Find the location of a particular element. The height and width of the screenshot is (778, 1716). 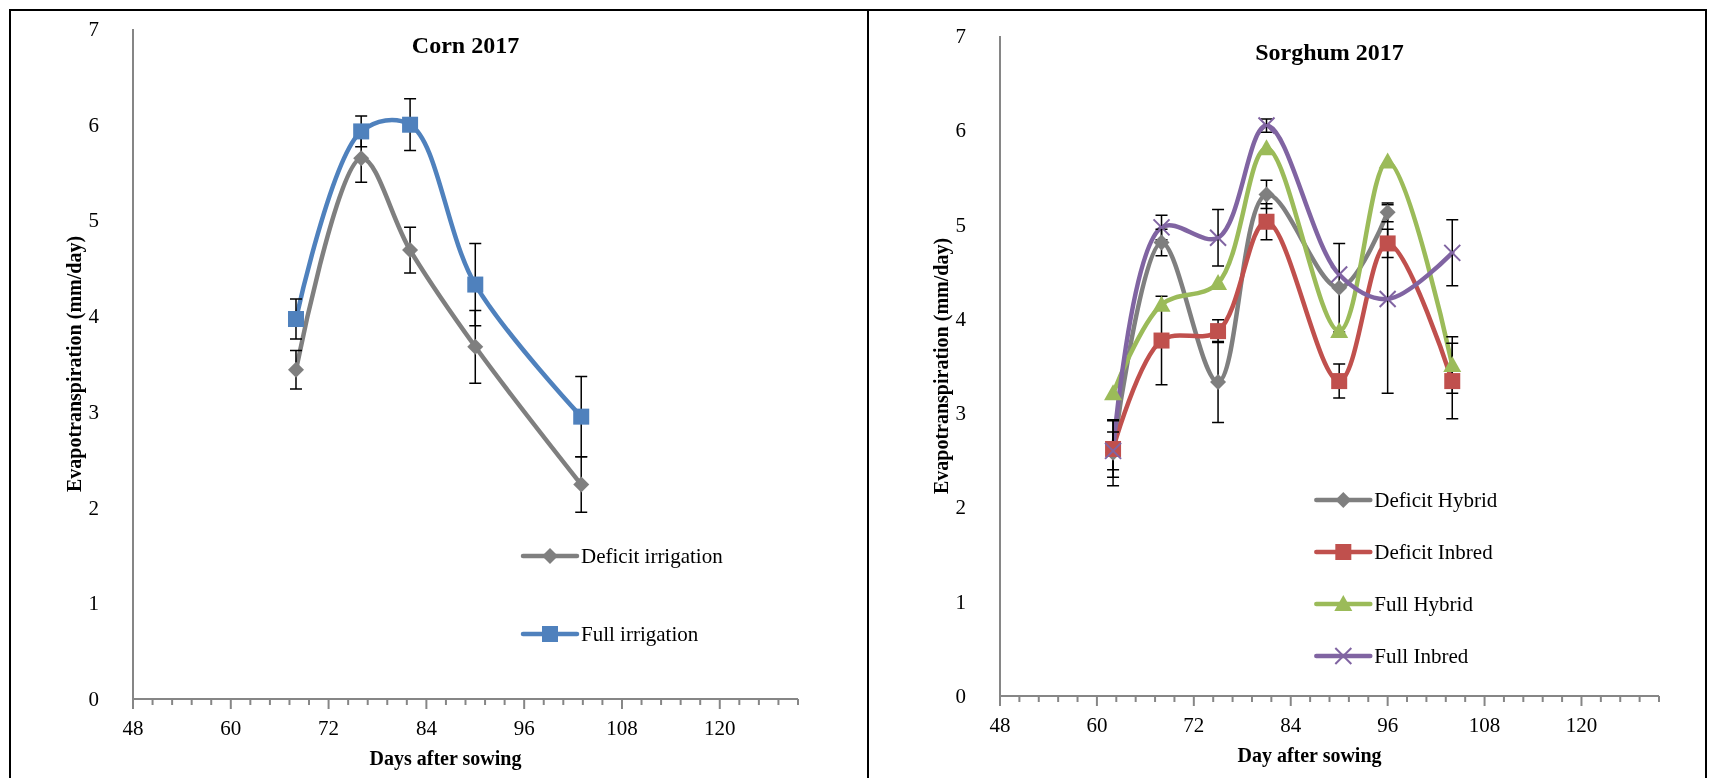

legend-label: Deficit Inbred is located at coordinates (1434, 552).